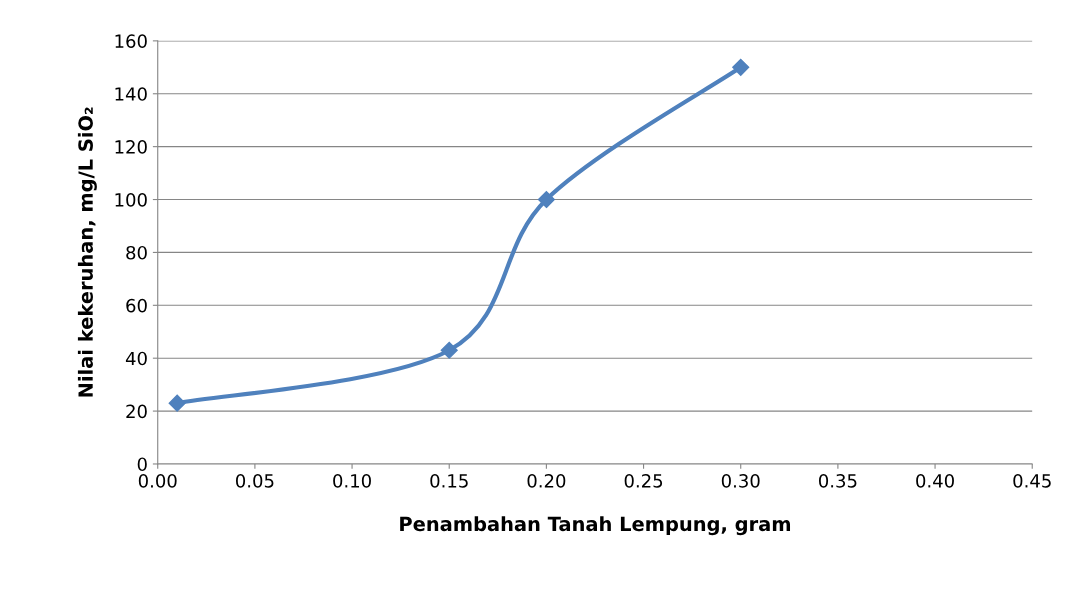 This screenshot has width=1073, height=601. I want to click on x-tick-label: 0.35, so click(837, 481).